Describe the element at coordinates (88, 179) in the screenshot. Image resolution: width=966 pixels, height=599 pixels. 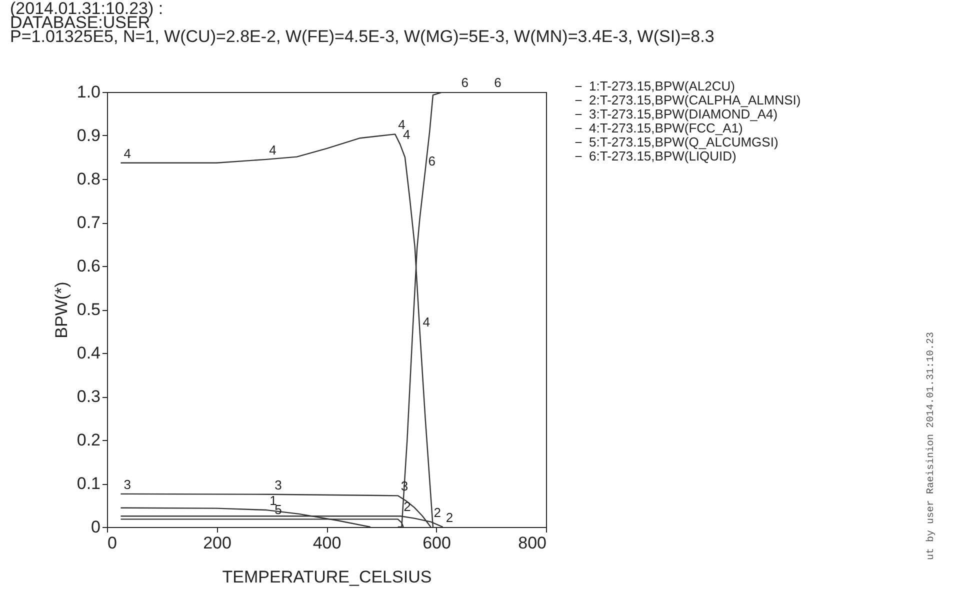
I see `y-tick-label: 0.8` at that location.